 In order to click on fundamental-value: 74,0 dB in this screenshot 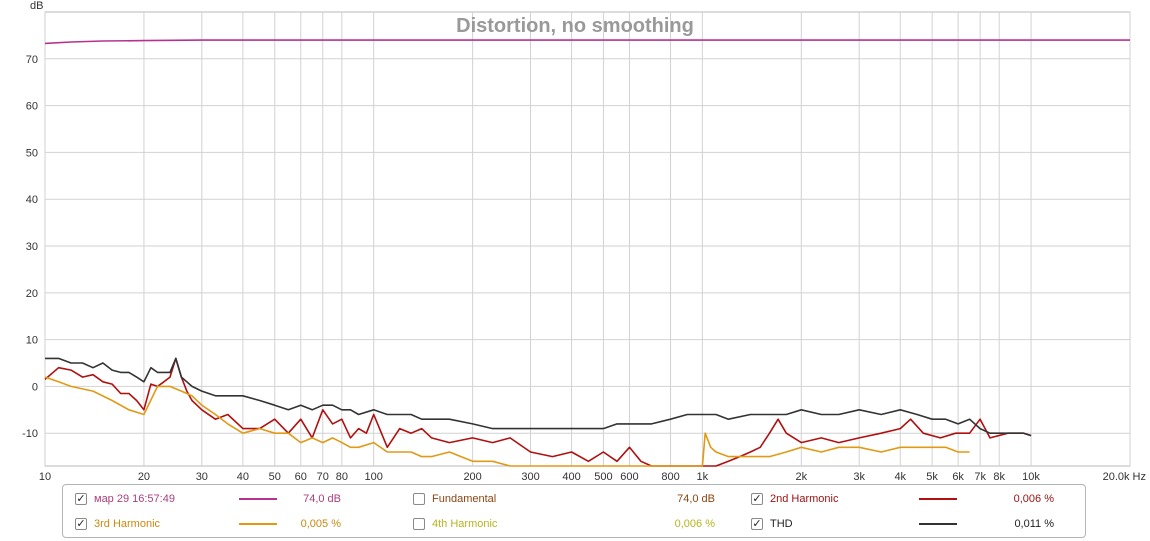, I will do `click(696, 499)`.